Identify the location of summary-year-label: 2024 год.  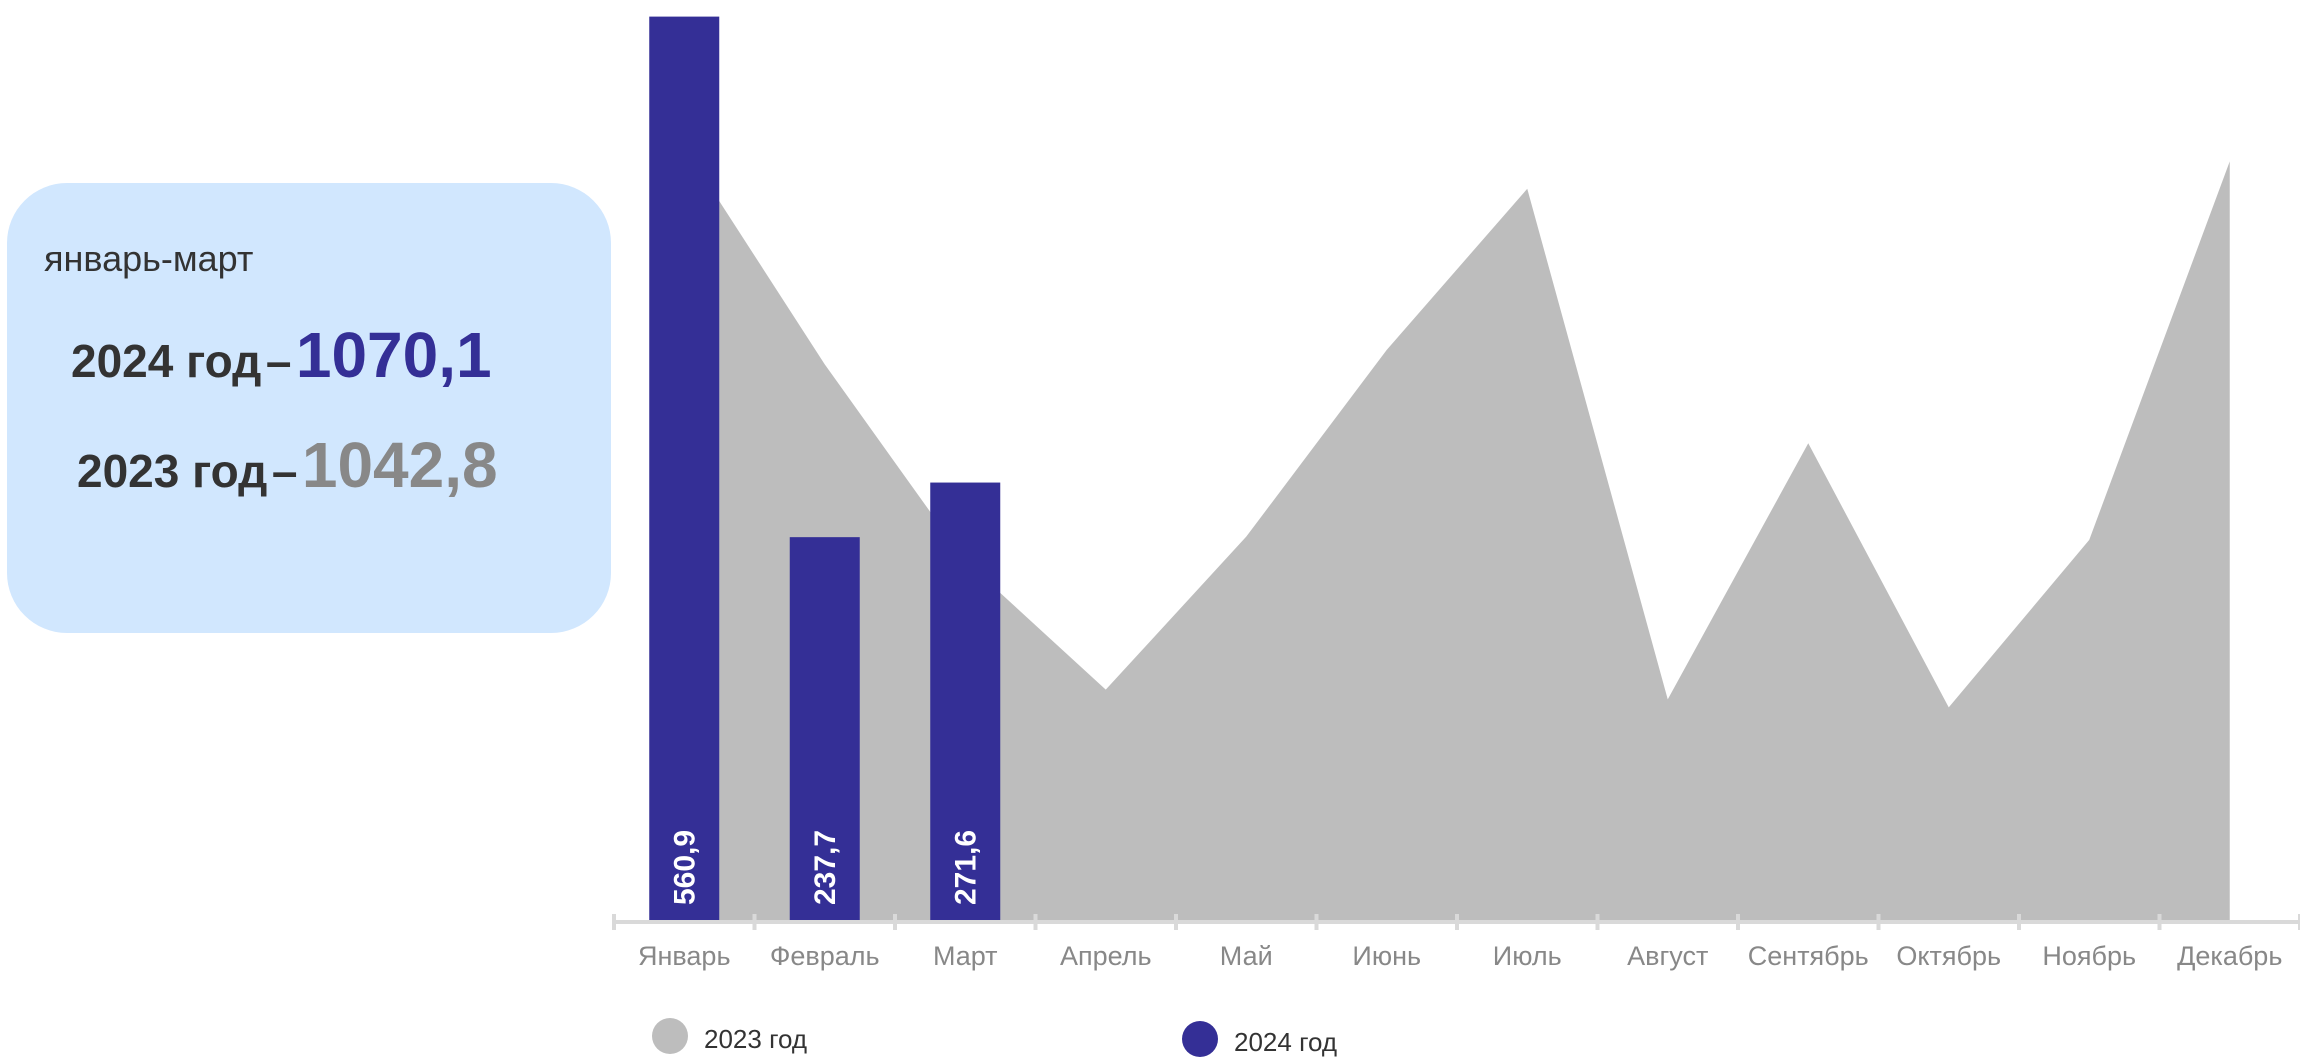
(166, 361).